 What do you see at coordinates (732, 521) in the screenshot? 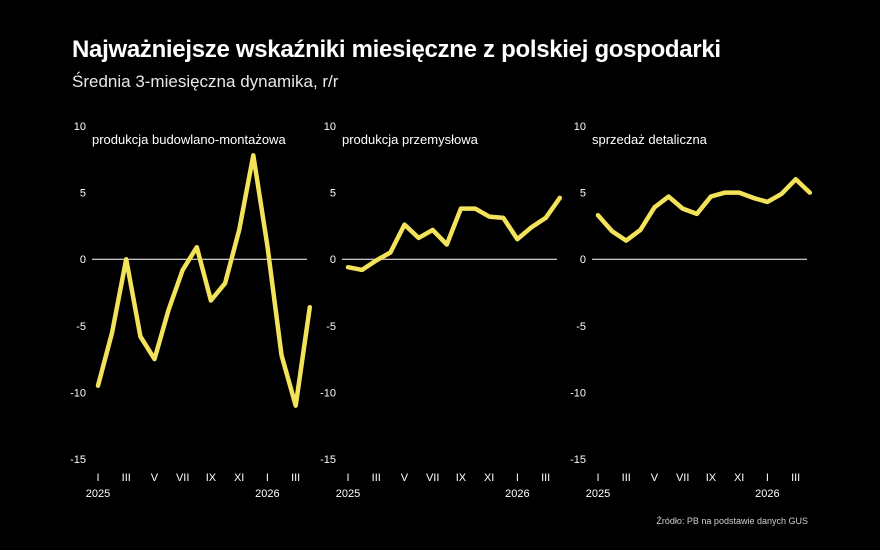
I see `source-note: Źródło: PB na podstawie danych GUS` at bounding box center [732, 521].